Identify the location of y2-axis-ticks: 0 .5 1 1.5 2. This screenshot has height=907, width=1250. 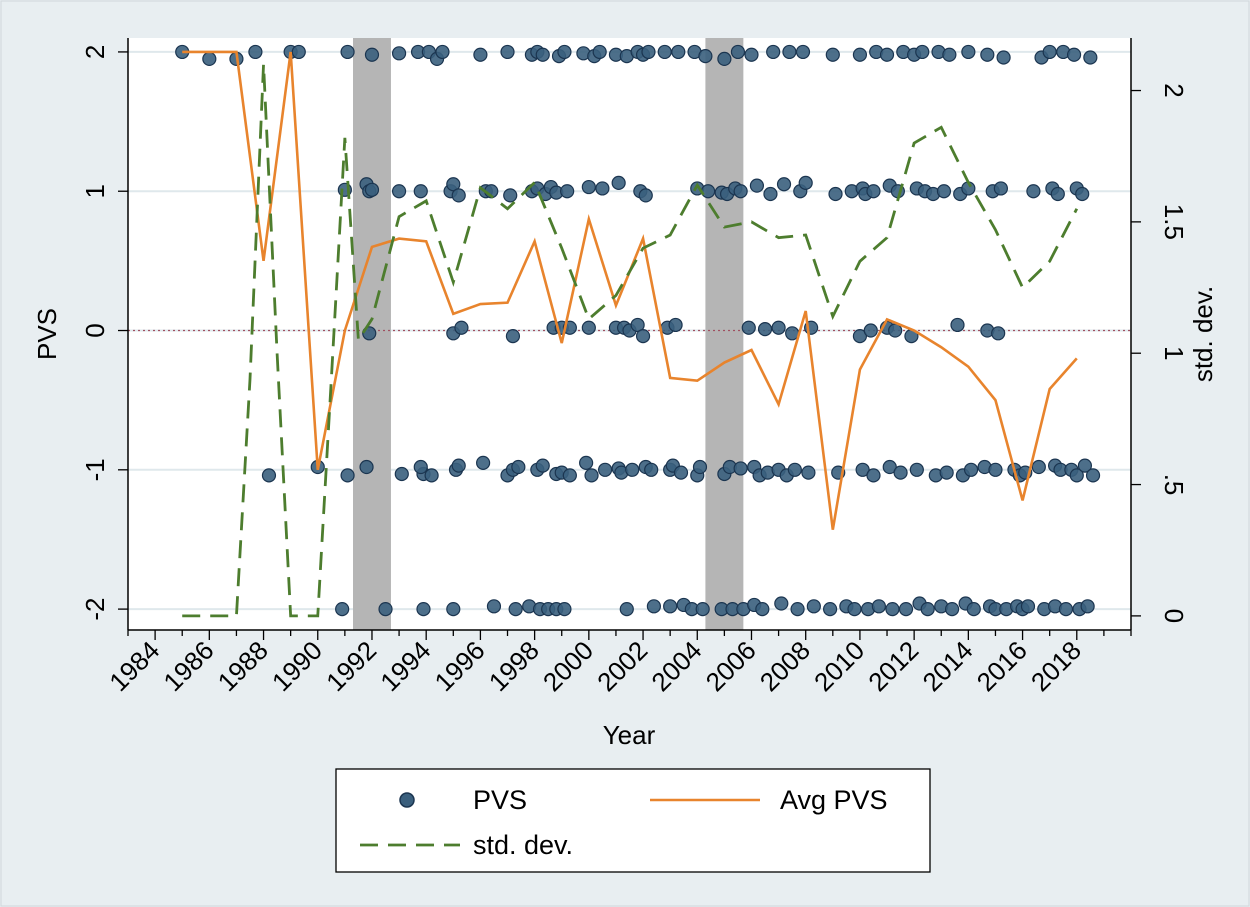
(1160, 353).